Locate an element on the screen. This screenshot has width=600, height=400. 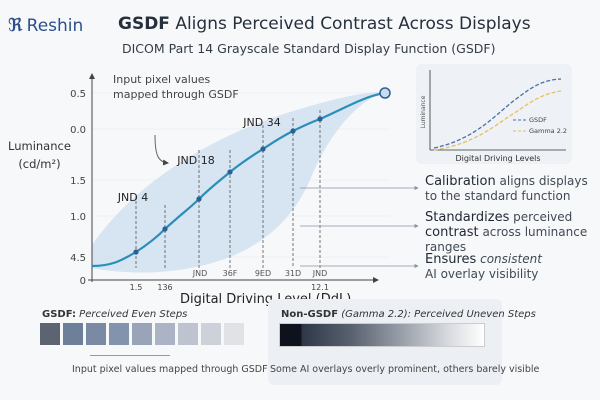
chart-note: Input pixel values mapped through GSDF is located at coordinates (176, 87).